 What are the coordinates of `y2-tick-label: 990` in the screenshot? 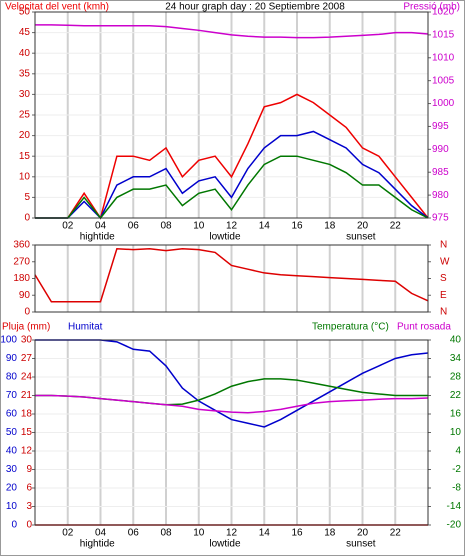 It's located at (440, 149).